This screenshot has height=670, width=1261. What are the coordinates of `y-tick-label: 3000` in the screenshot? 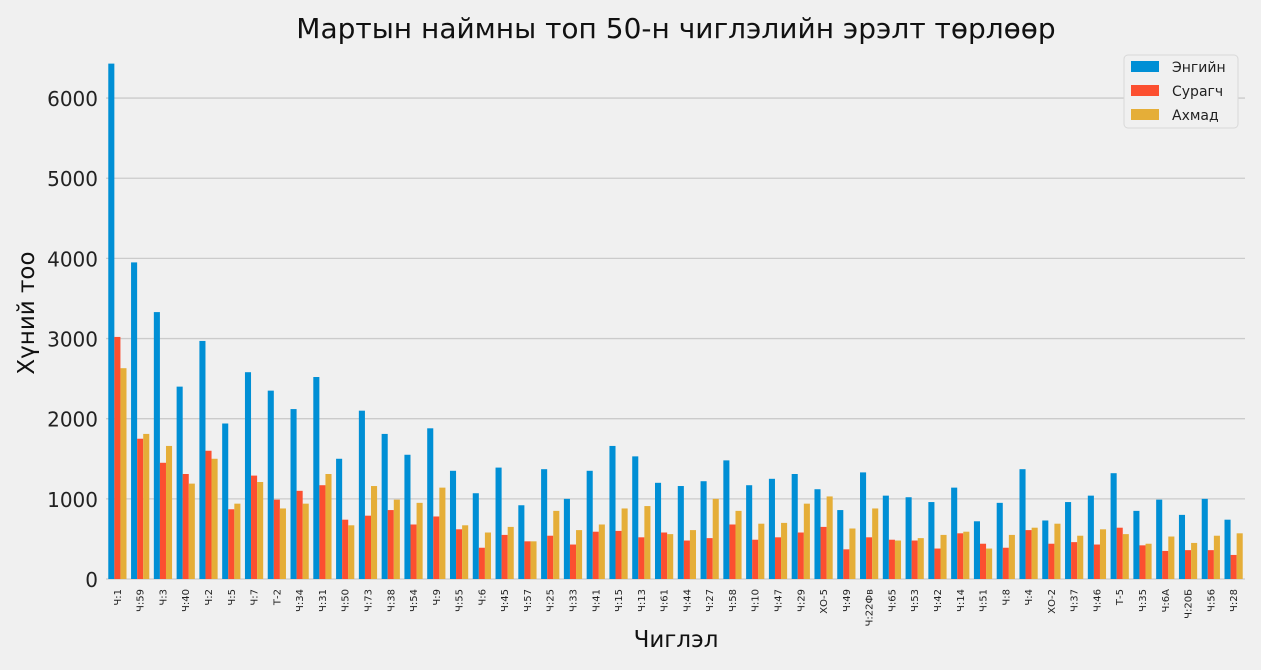 It's located at (72, 340).